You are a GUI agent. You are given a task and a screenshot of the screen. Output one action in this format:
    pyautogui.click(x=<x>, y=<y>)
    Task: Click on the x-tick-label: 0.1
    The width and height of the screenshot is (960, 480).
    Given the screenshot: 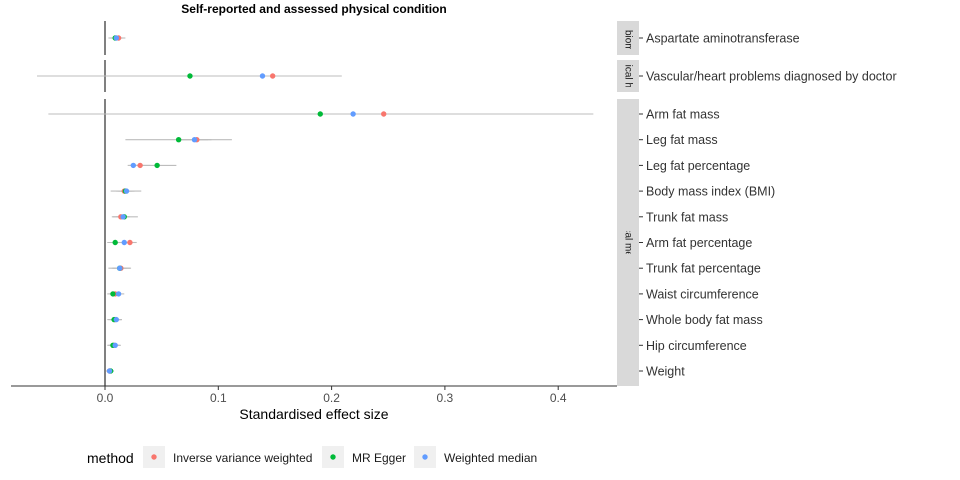 What is the action you would take?
    pyautogui.click(x=218, y=398)
    